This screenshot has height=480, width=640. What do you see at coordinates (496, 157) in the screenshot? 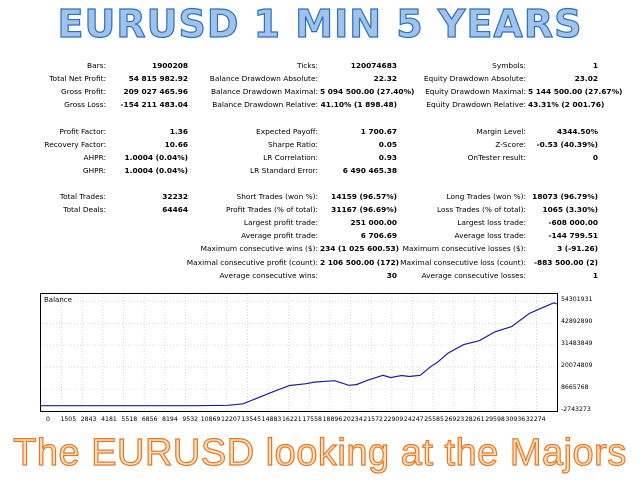
I see `stat-label: OnTester result:` at bounding box center [496, 157].